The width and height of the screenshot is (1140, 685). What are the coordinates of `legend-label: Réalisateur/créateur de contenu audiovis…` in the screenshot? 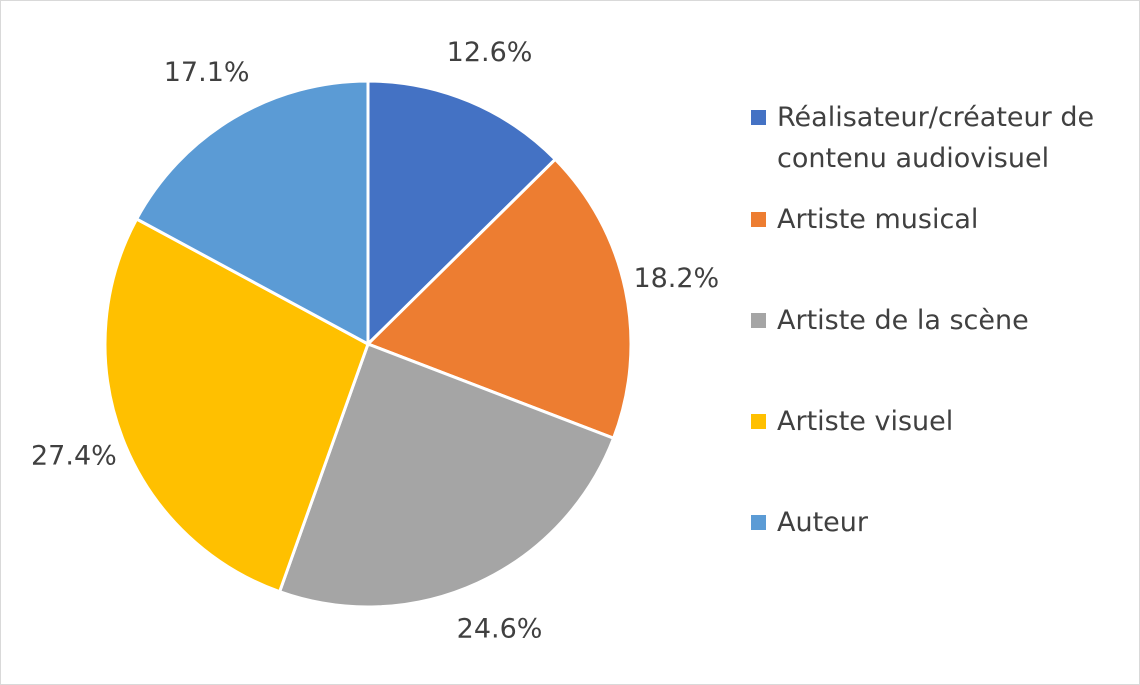 It's located at (936, 138).